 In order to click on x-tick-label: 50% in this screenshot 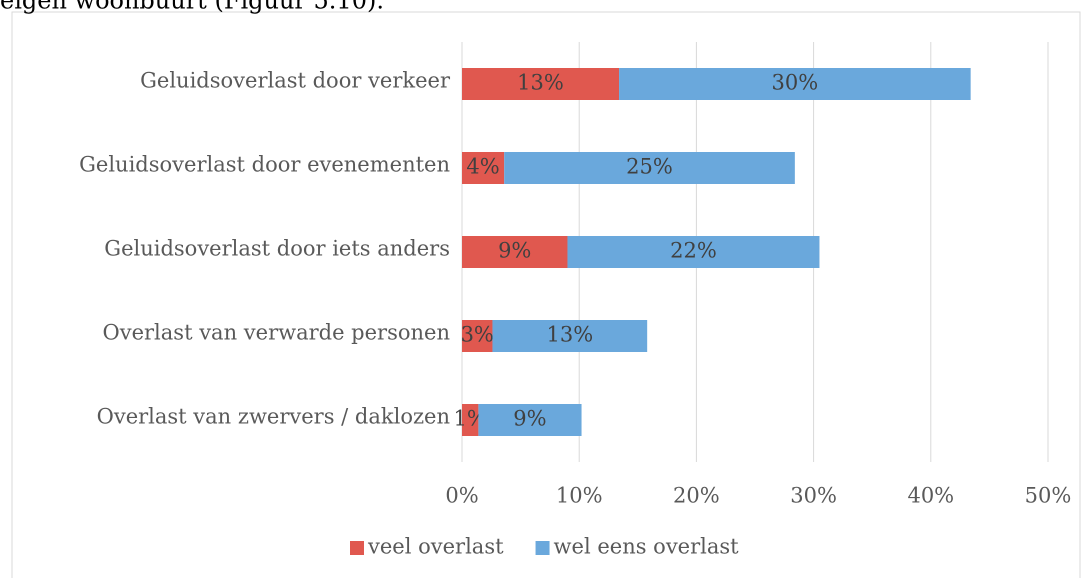, I will do `click(1048, 496)`.